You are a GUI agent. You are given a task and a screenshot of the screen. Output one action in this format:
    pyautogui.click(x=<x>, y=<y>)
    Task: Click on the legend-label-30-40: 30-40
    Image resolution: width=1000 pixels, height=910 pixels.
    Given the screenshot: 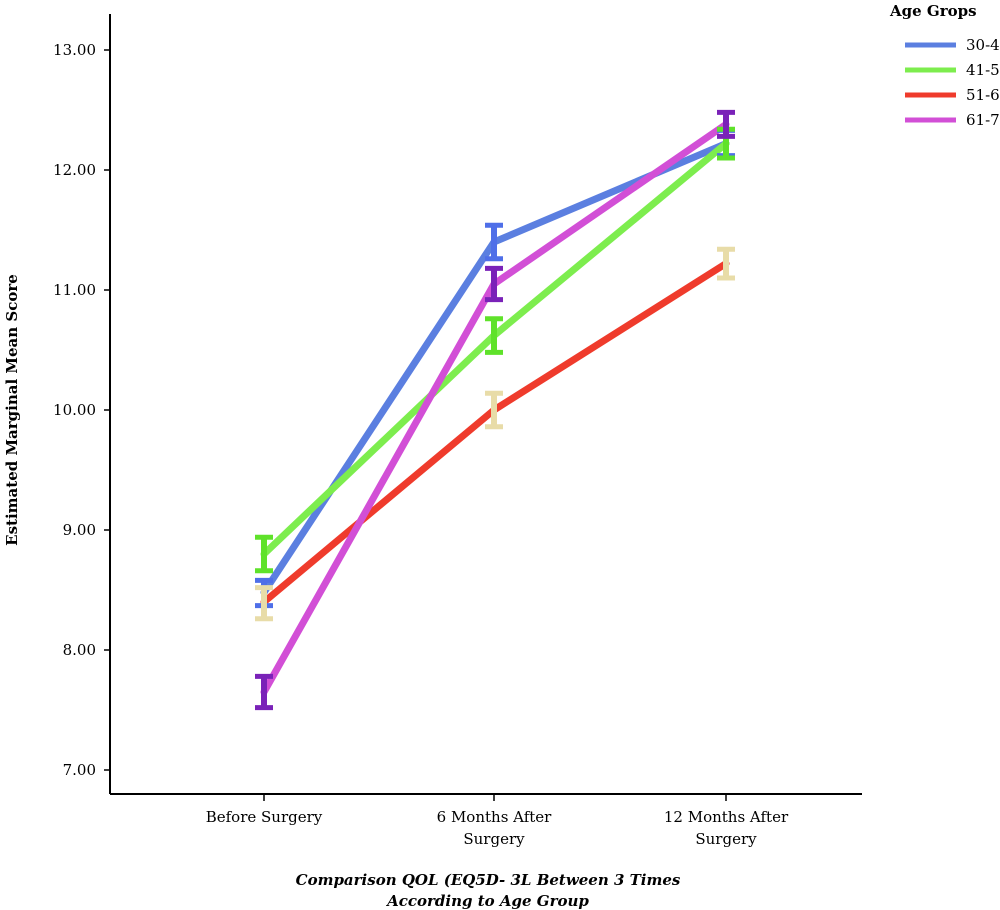 What is the action you would take?
    pyautogui.click(x=983, y=45)
    